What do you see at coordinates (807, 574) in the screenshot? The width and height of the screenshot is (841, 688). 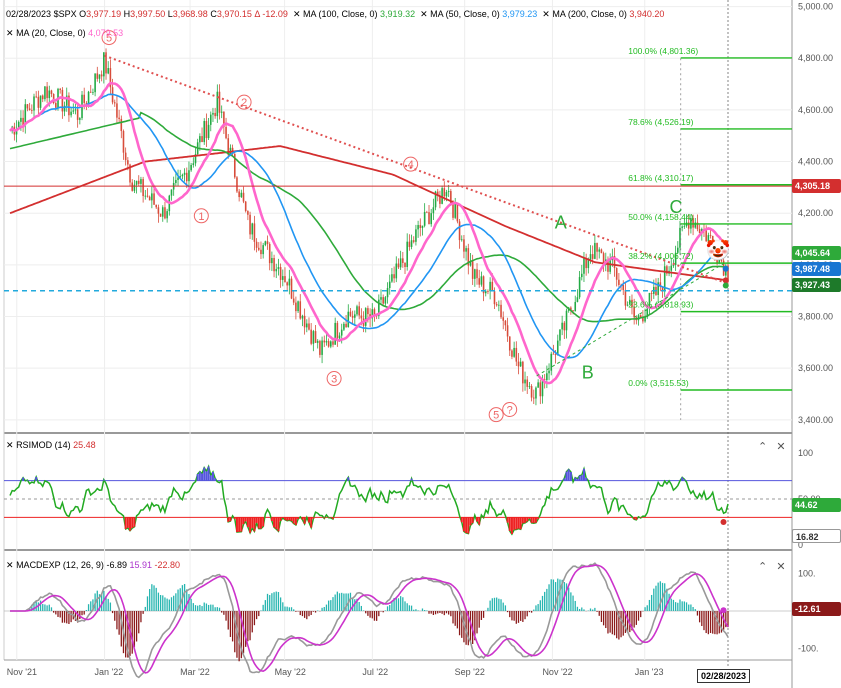 I see `macd-tick-label: 100.` at bounding box center [807, 574].